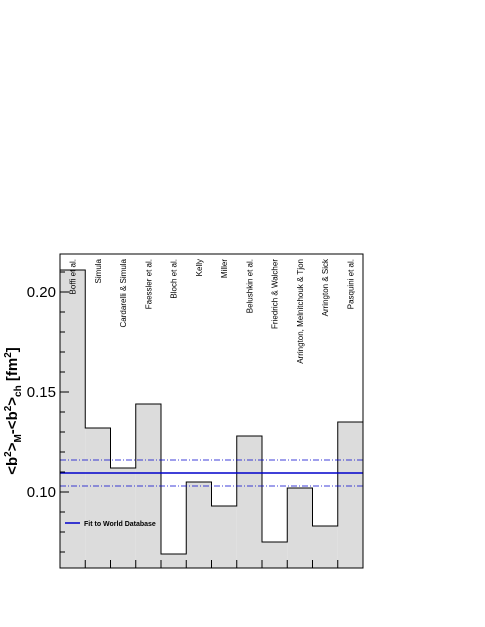 The image size is (485, 627). What do you see at coordinates (199, 267) in the screenshot?
I see `category-label-5: Kelly` at bounding box center [199, 267].